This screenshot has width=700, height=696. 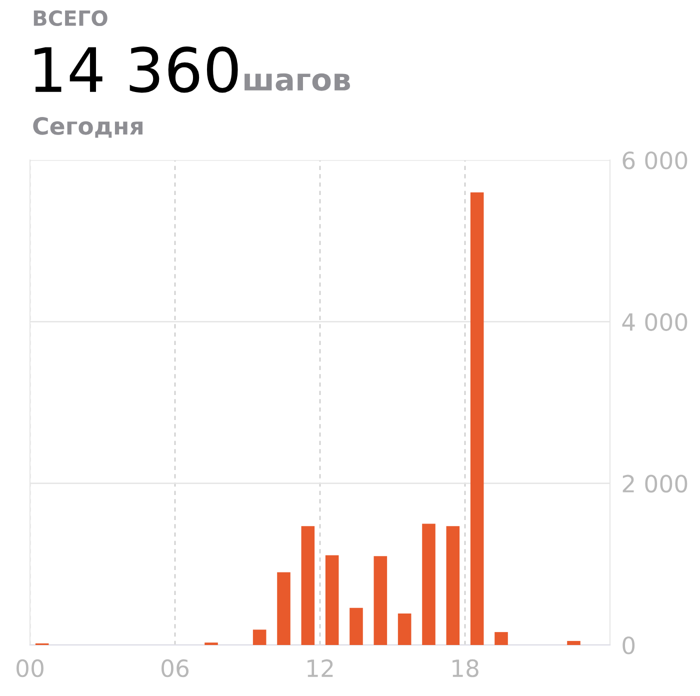 What do you see at coordinates (655, 322) in the screenshot?
I see `y-tick-label: 4 000` at bounding box center [655, 322].